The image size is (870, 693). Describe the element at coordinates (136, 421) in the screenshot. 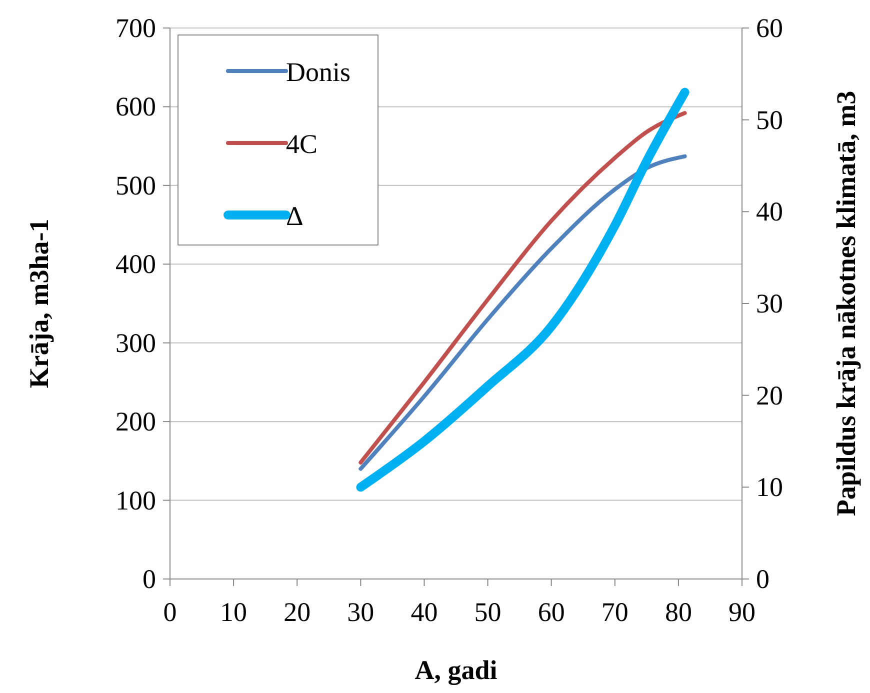

I see `y-tick-label: 200` at that location.